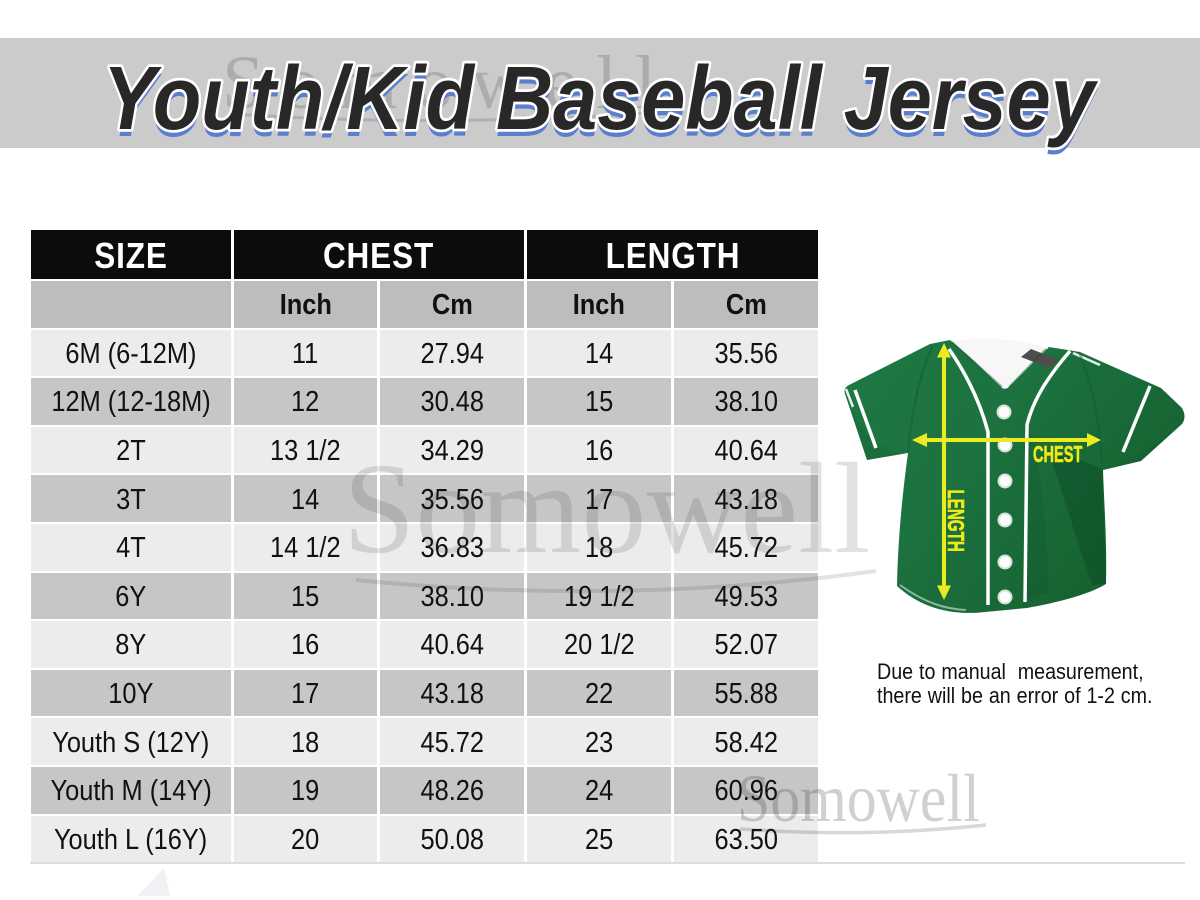 This screenshot has height=900, width=1200. Describe the element at coordinates (1057, 455) in the screenshot. I see `svg-text: CHEST` at that location.